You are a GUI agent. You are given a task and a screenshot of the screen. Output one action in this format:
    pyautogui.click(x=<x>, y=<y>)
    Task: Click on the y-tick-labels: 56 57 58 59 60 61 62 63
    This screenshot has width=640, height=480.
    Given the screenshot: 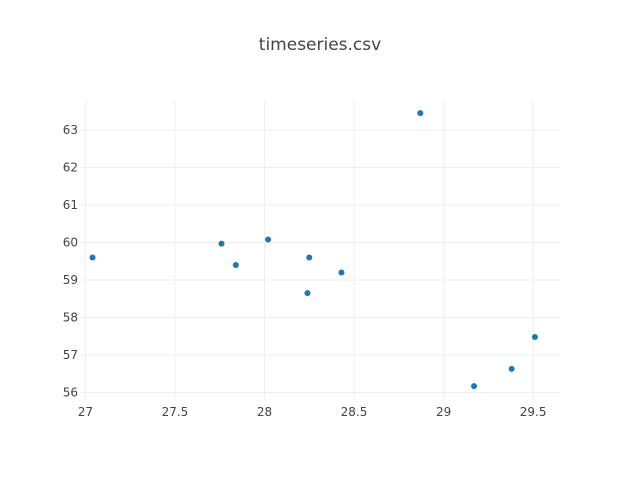 What is the action you would take?
    pyautogui.click(x=70, y=261)
    